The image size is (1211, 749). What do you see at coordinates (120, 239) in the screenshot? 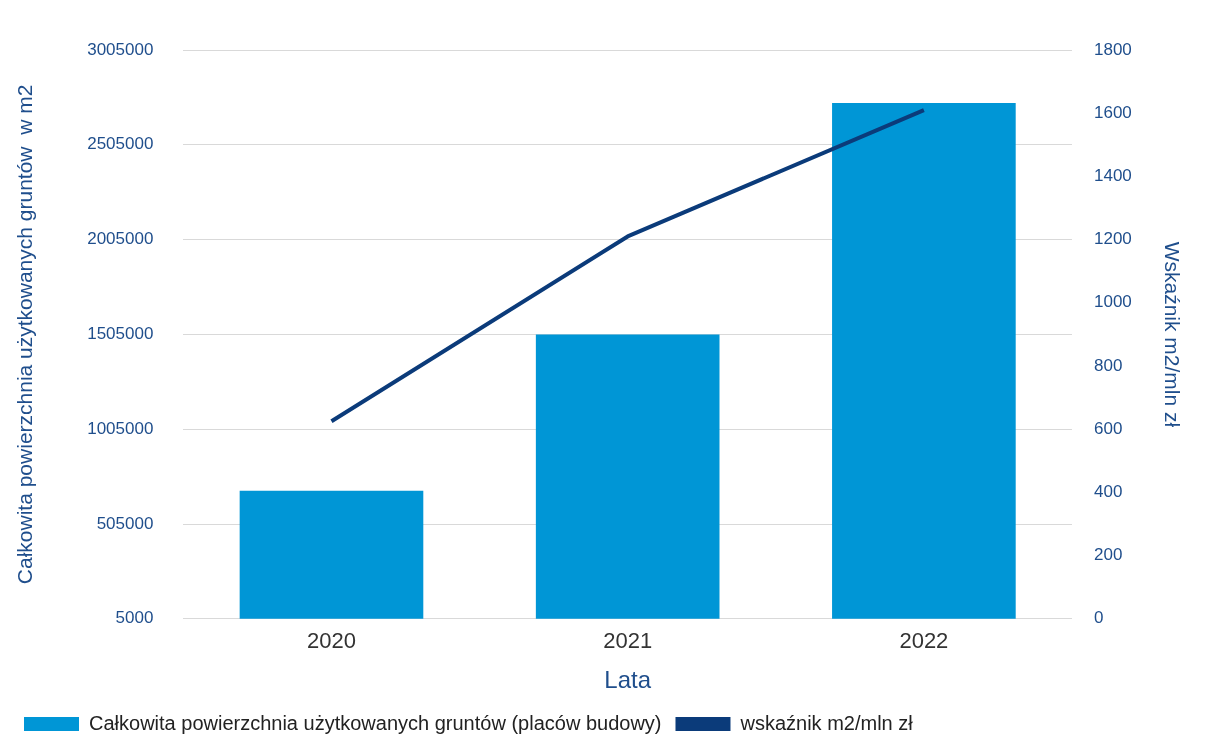
I see `y-tick-label: 2005000` at bounding box center [120, 239].